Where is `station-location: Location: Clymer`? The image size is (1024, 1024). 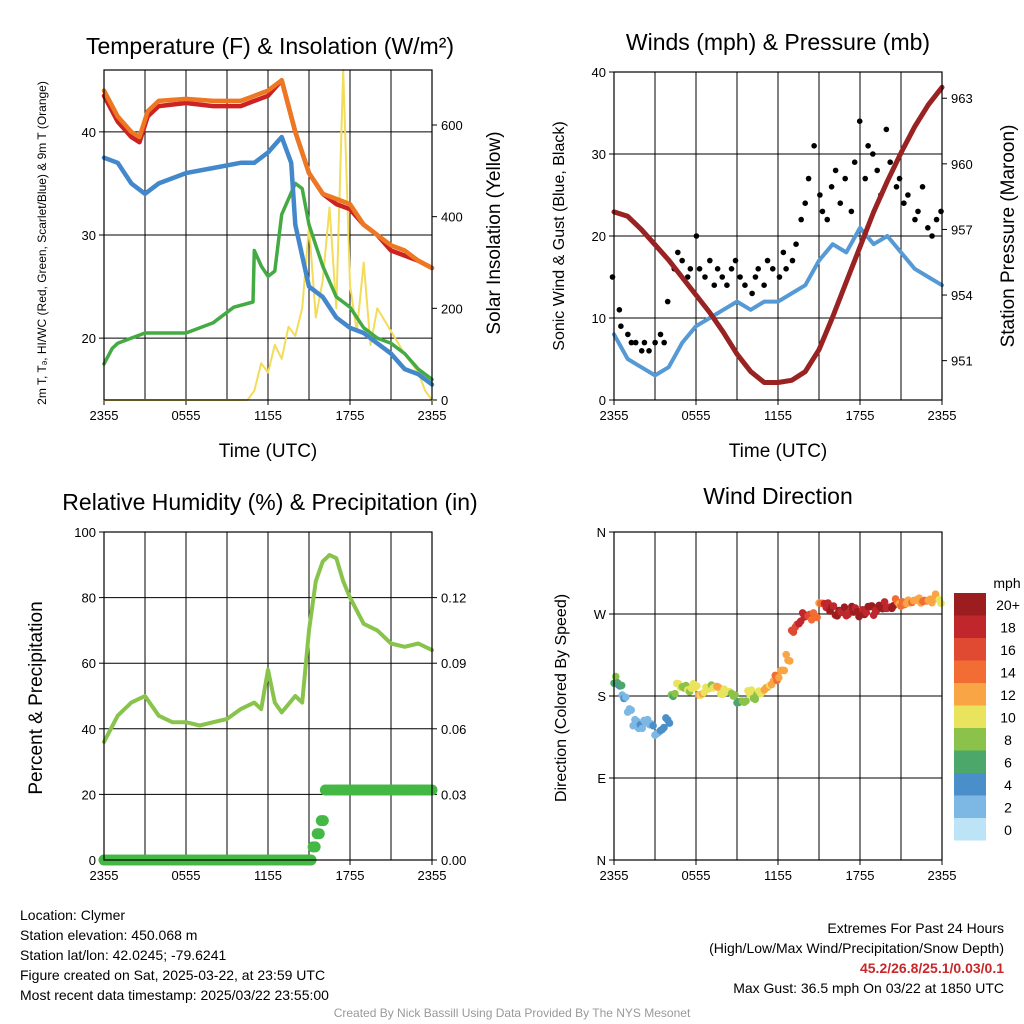
station-location: Location: Clymer is located at coordinates (73, 915).